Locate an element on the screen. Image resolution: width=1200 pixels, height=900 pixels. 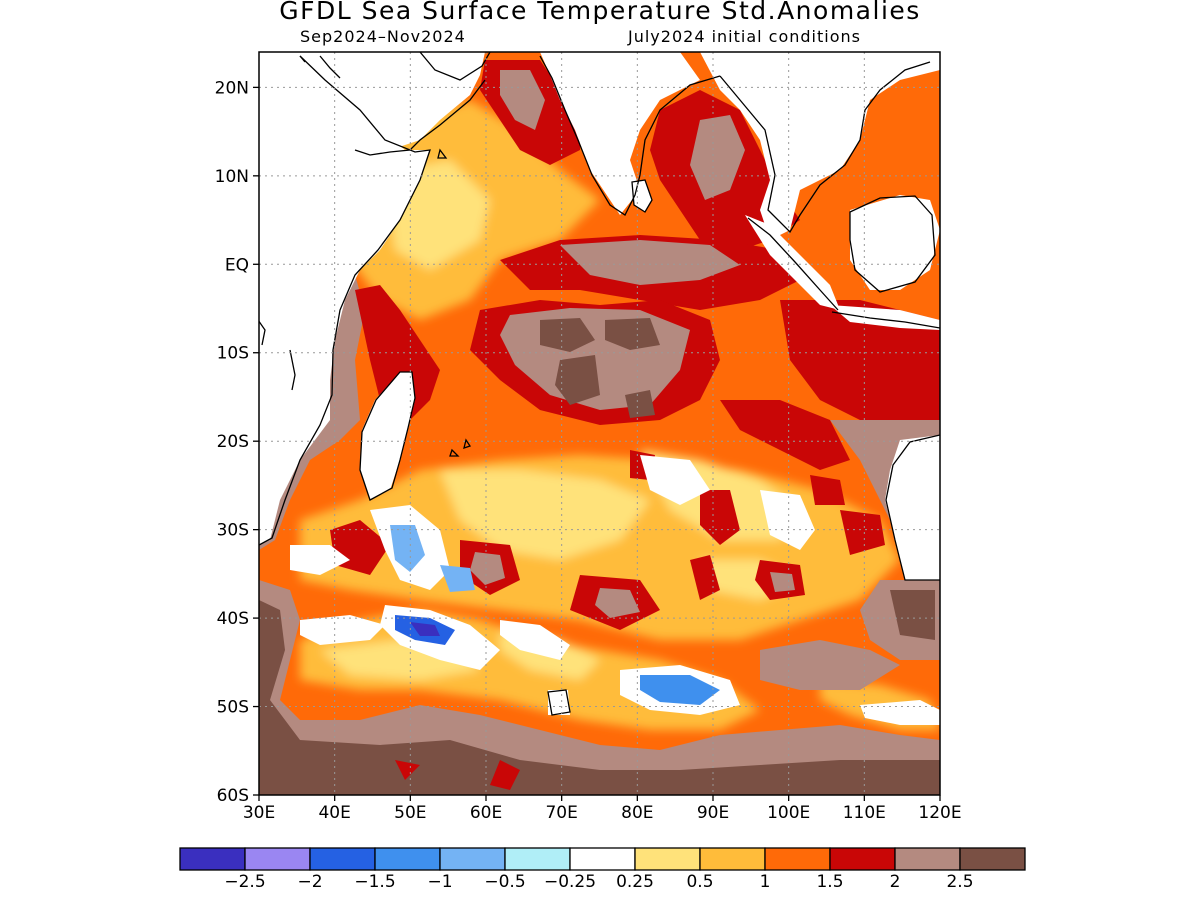
colorbar-label: −2.5 is located at coordinates (245, 882).